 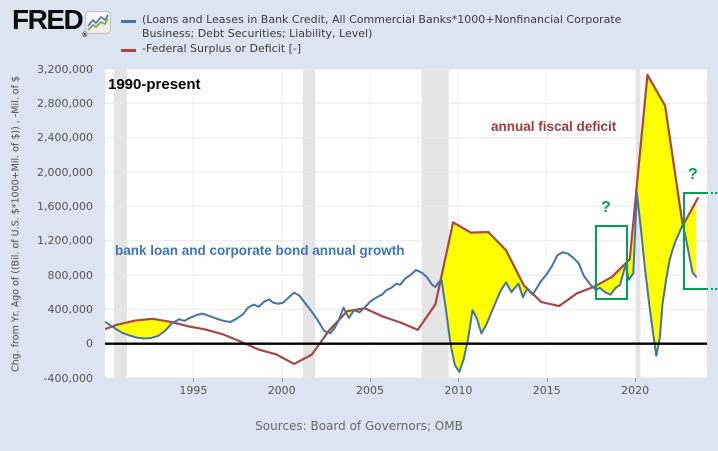 What do you see at coordinates (359, 426) in the screenshot?
I see `sources-note: Sources: Board of Governors; OMB` at bounding box center [359, 426].